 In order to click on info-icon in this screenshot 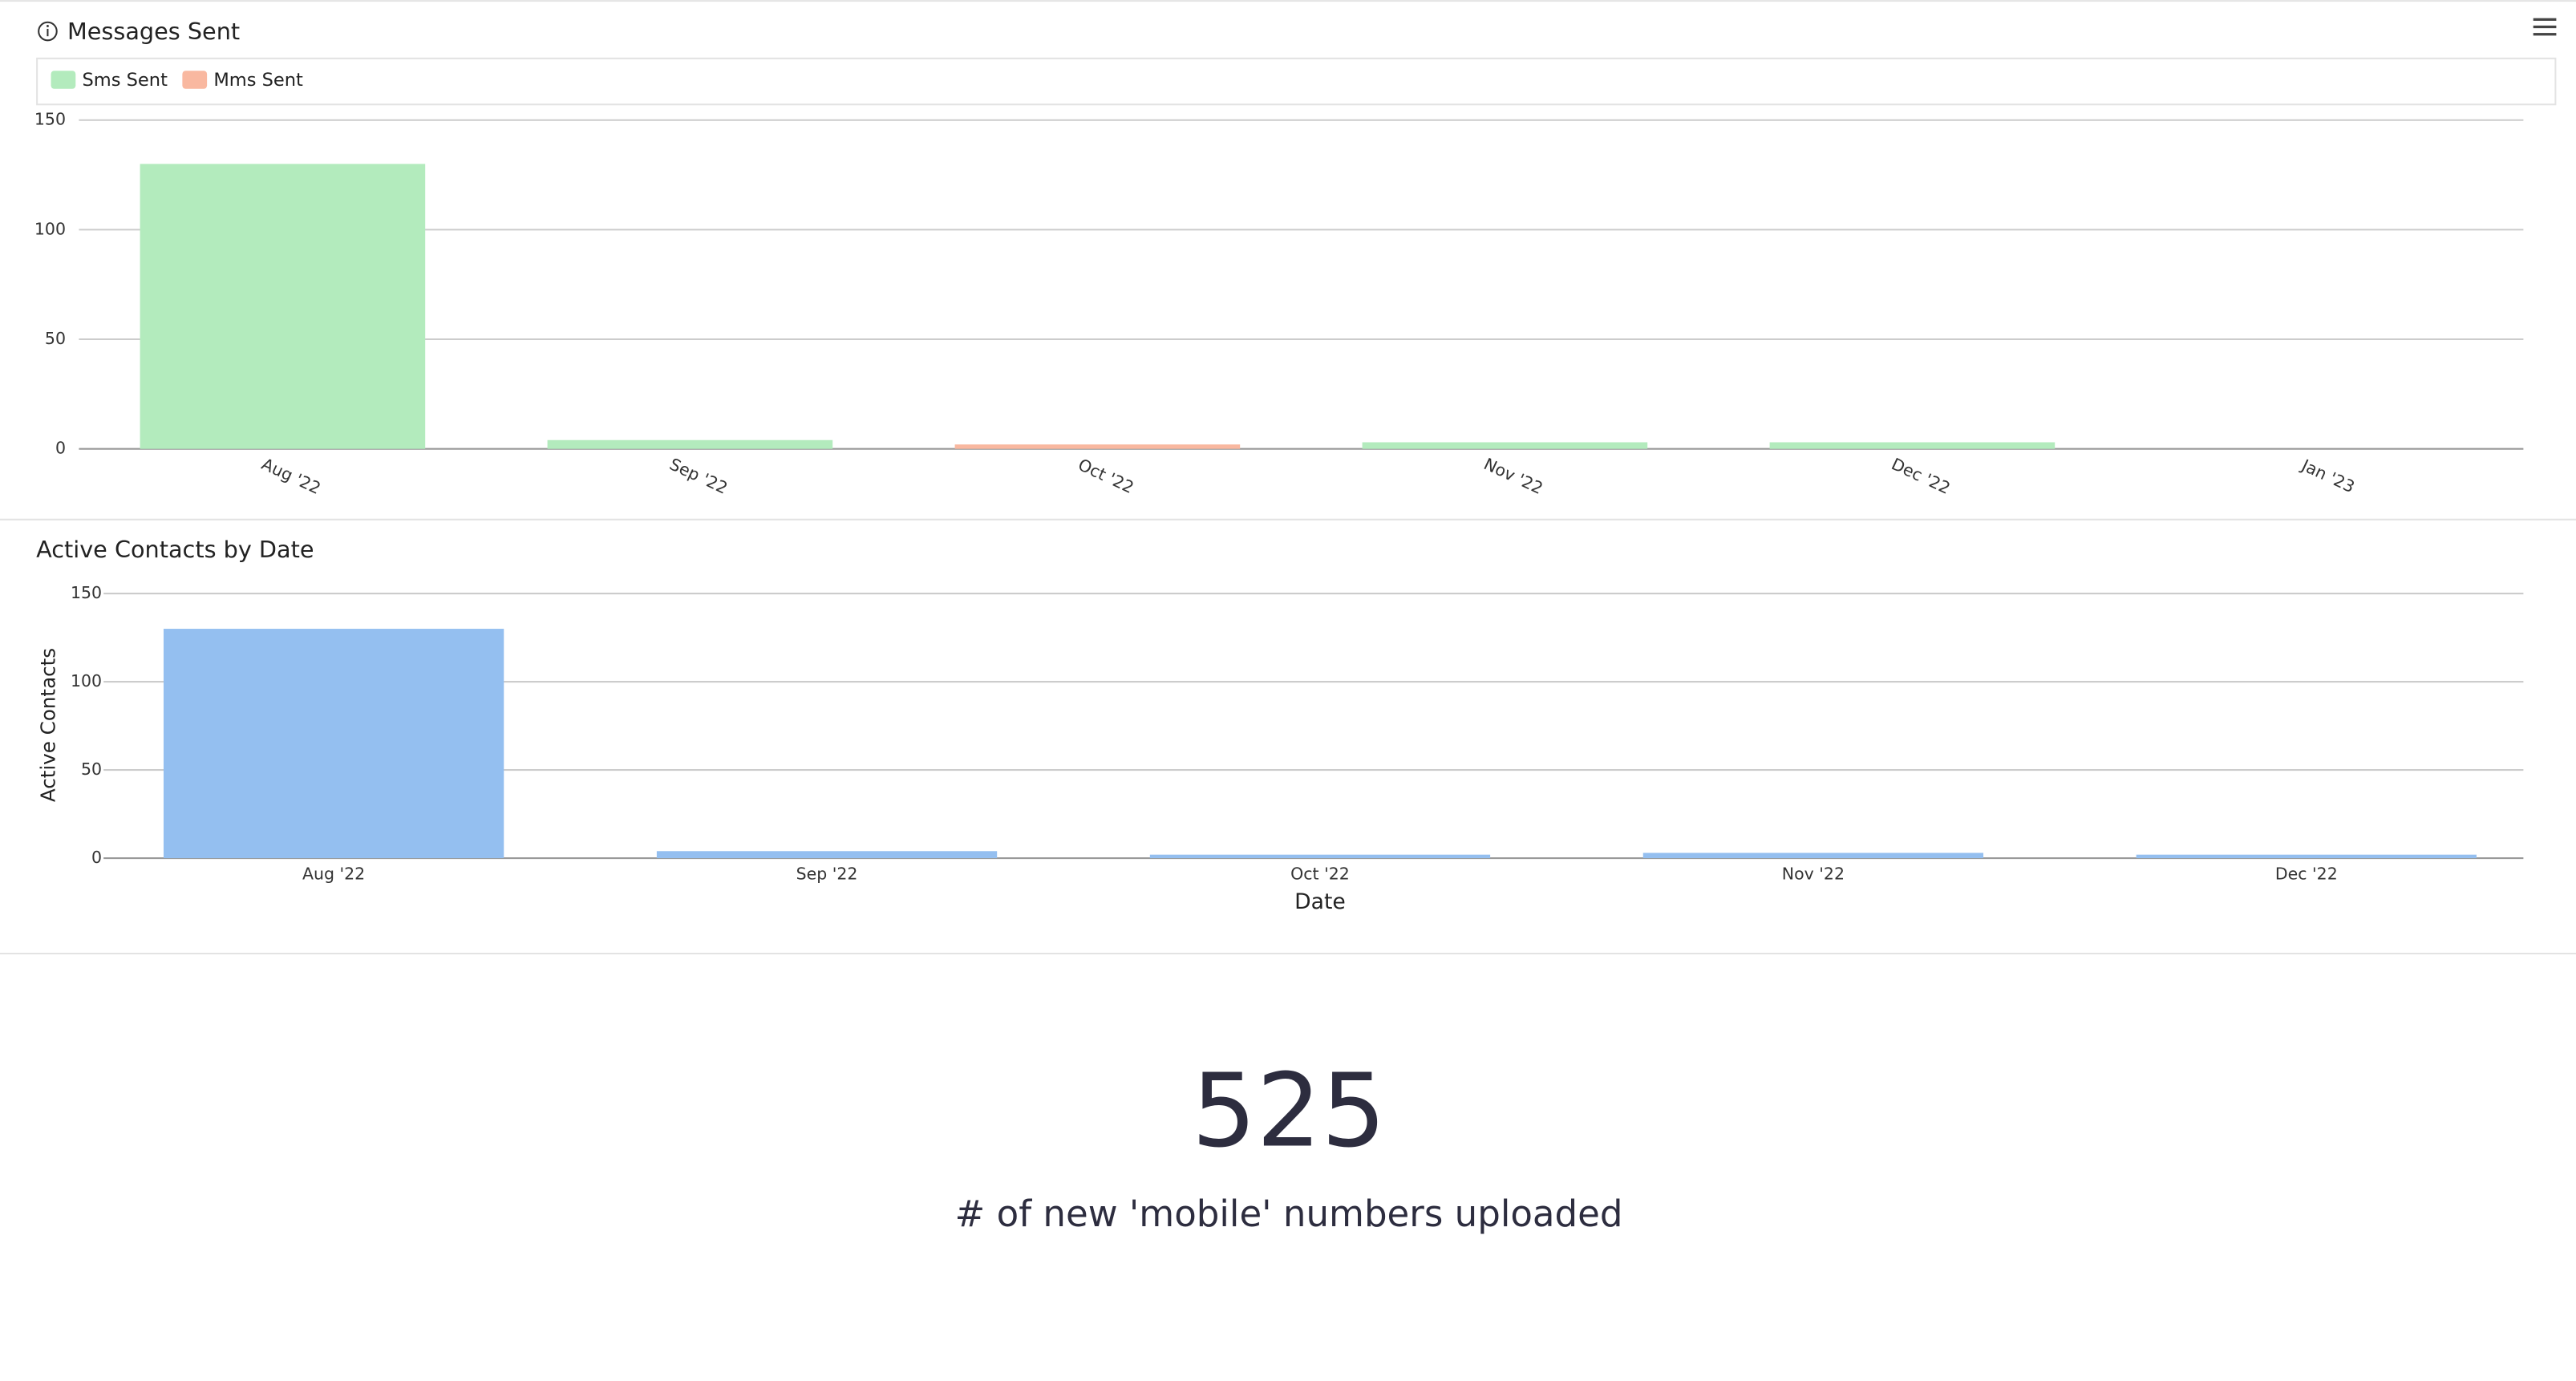, I will do `click(48, 31)`.